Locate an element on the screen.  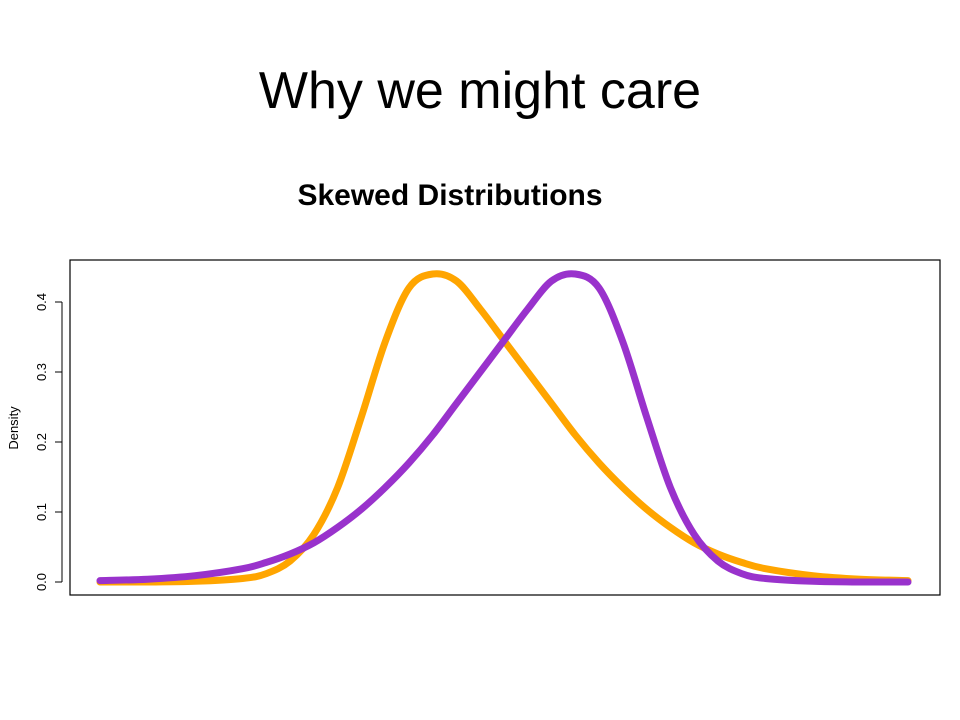
slide-title: Why we might care is located at coordinates (480, 91).